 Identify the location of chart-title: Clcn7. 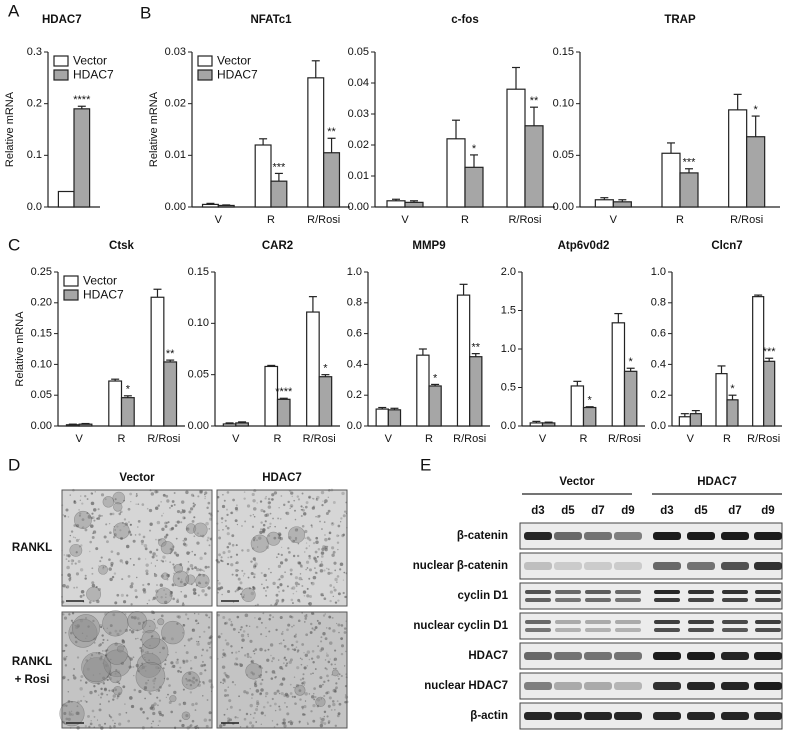
(726, 246).